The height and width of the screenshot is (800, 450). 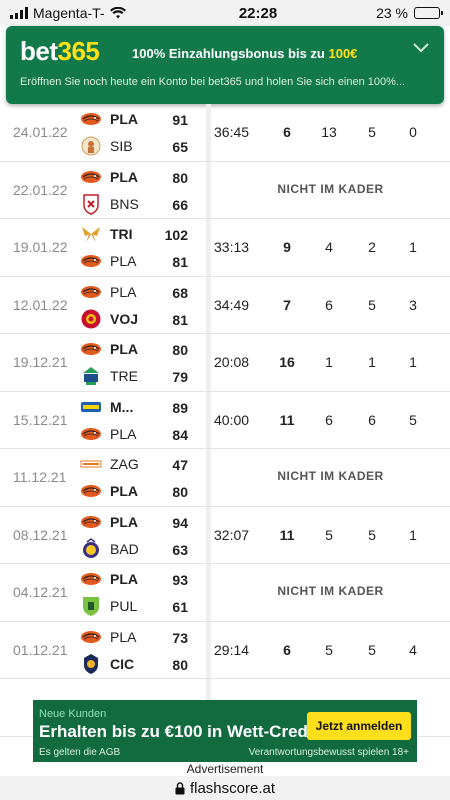 What do you see at coordinates (372, 419) in the screenshot?
I see `stat-assists: 6` at bounding box center [372, 419].